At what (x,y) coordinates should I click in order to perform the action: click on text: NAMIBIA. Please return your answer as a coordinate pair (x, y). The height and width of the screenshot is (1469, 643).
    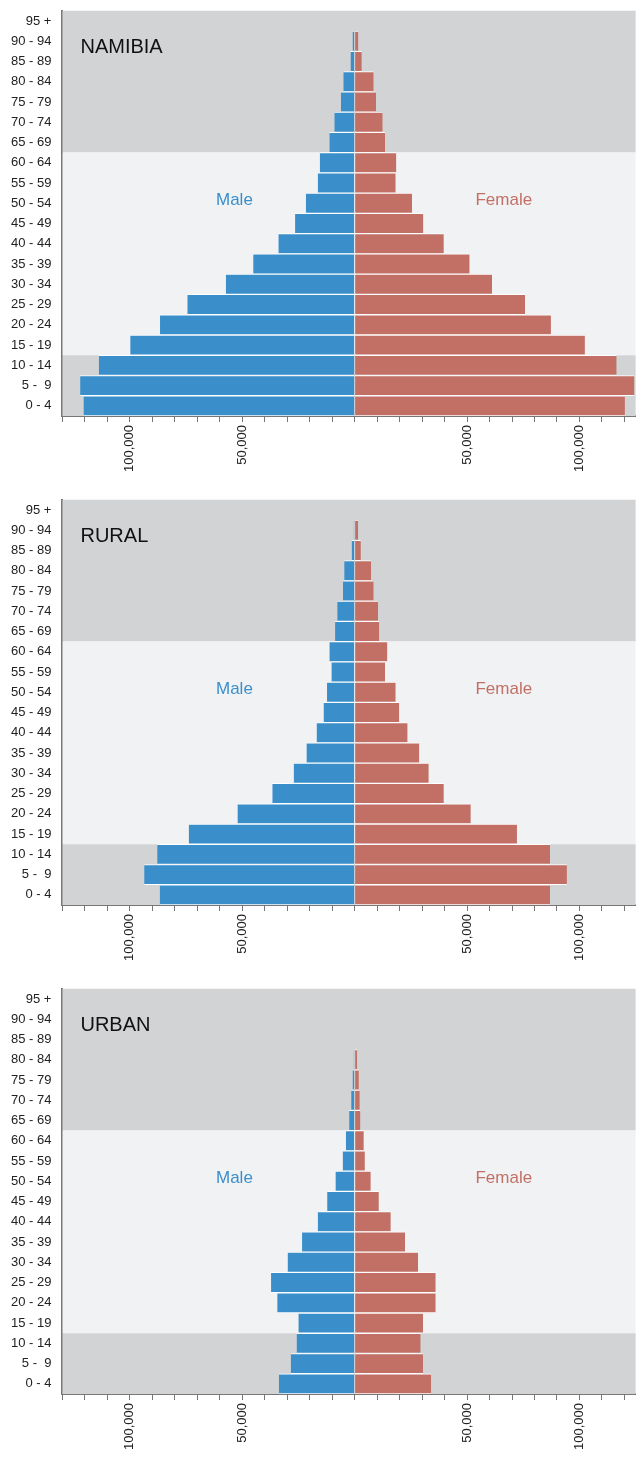
    Looking at the image, I should click on (122, 46).